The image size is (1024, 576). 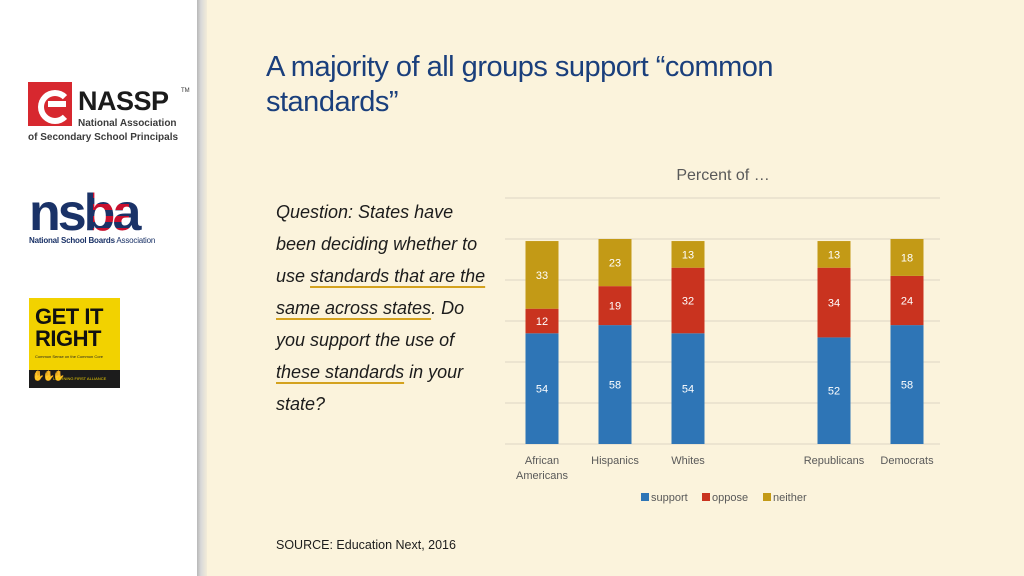 I want to click on question-part-4: in your state?, so click(x=370, y=388).